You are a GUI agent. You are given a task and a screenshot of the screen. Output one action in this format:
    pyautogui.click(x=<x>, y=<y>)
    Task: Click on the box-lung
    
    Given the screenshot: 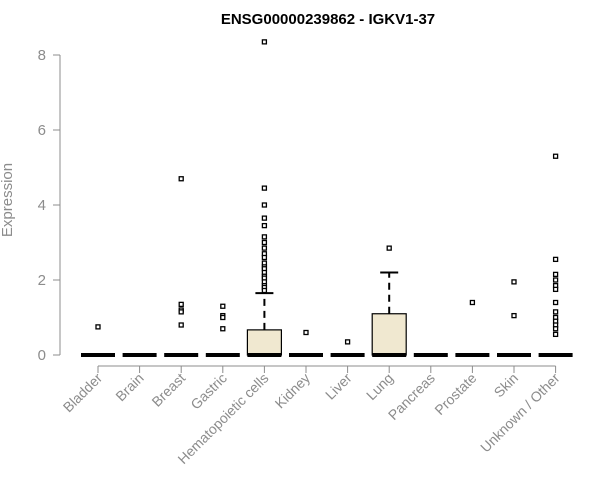 What is the action you would take?
    pyautogui.click(x=389, y=301)
    